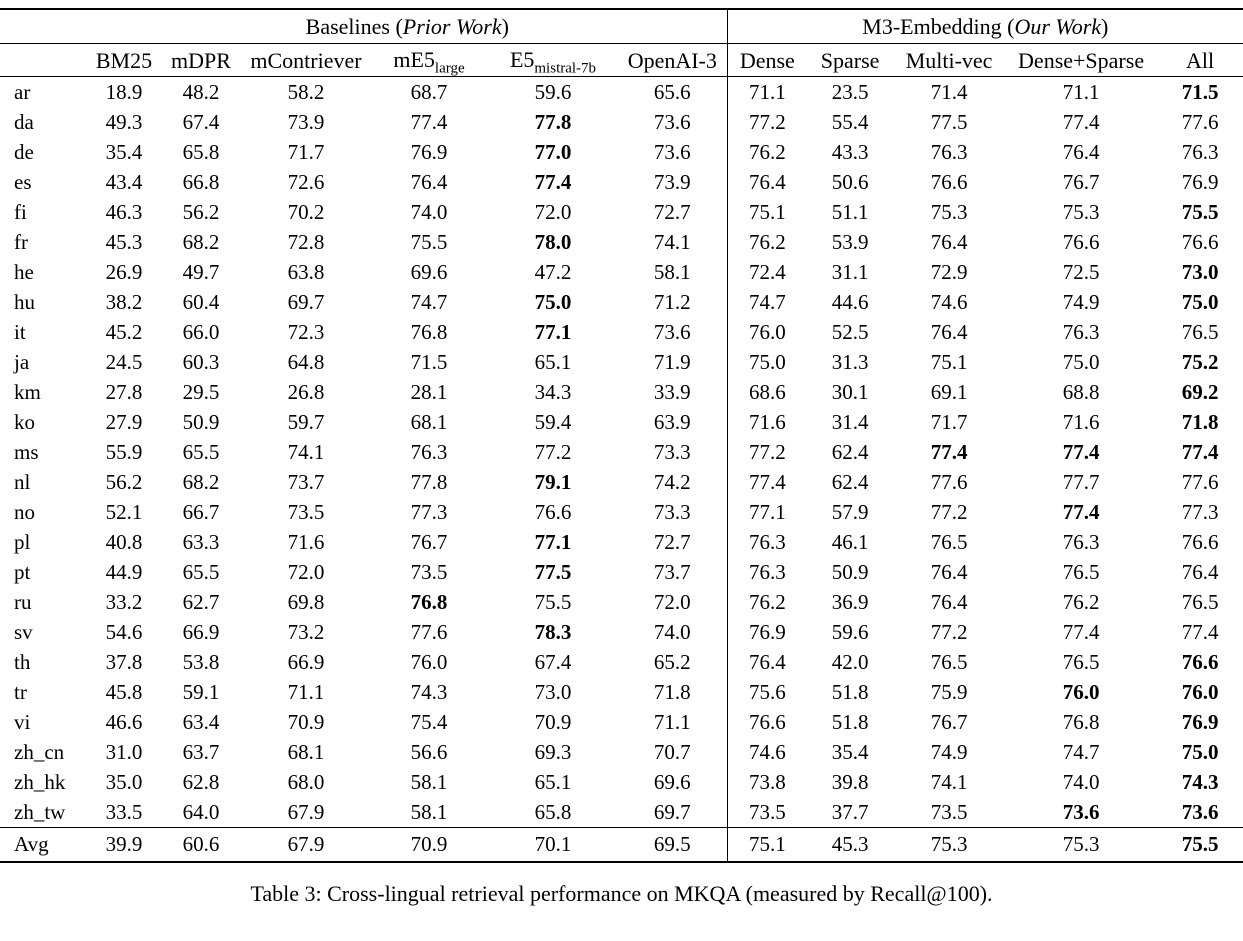 This screenshot has width=1243, height=941. What do you see at coordinates (201, 572) in the screenshot?
I see `value-cell: 65.5` at bounding box center [201, 572].